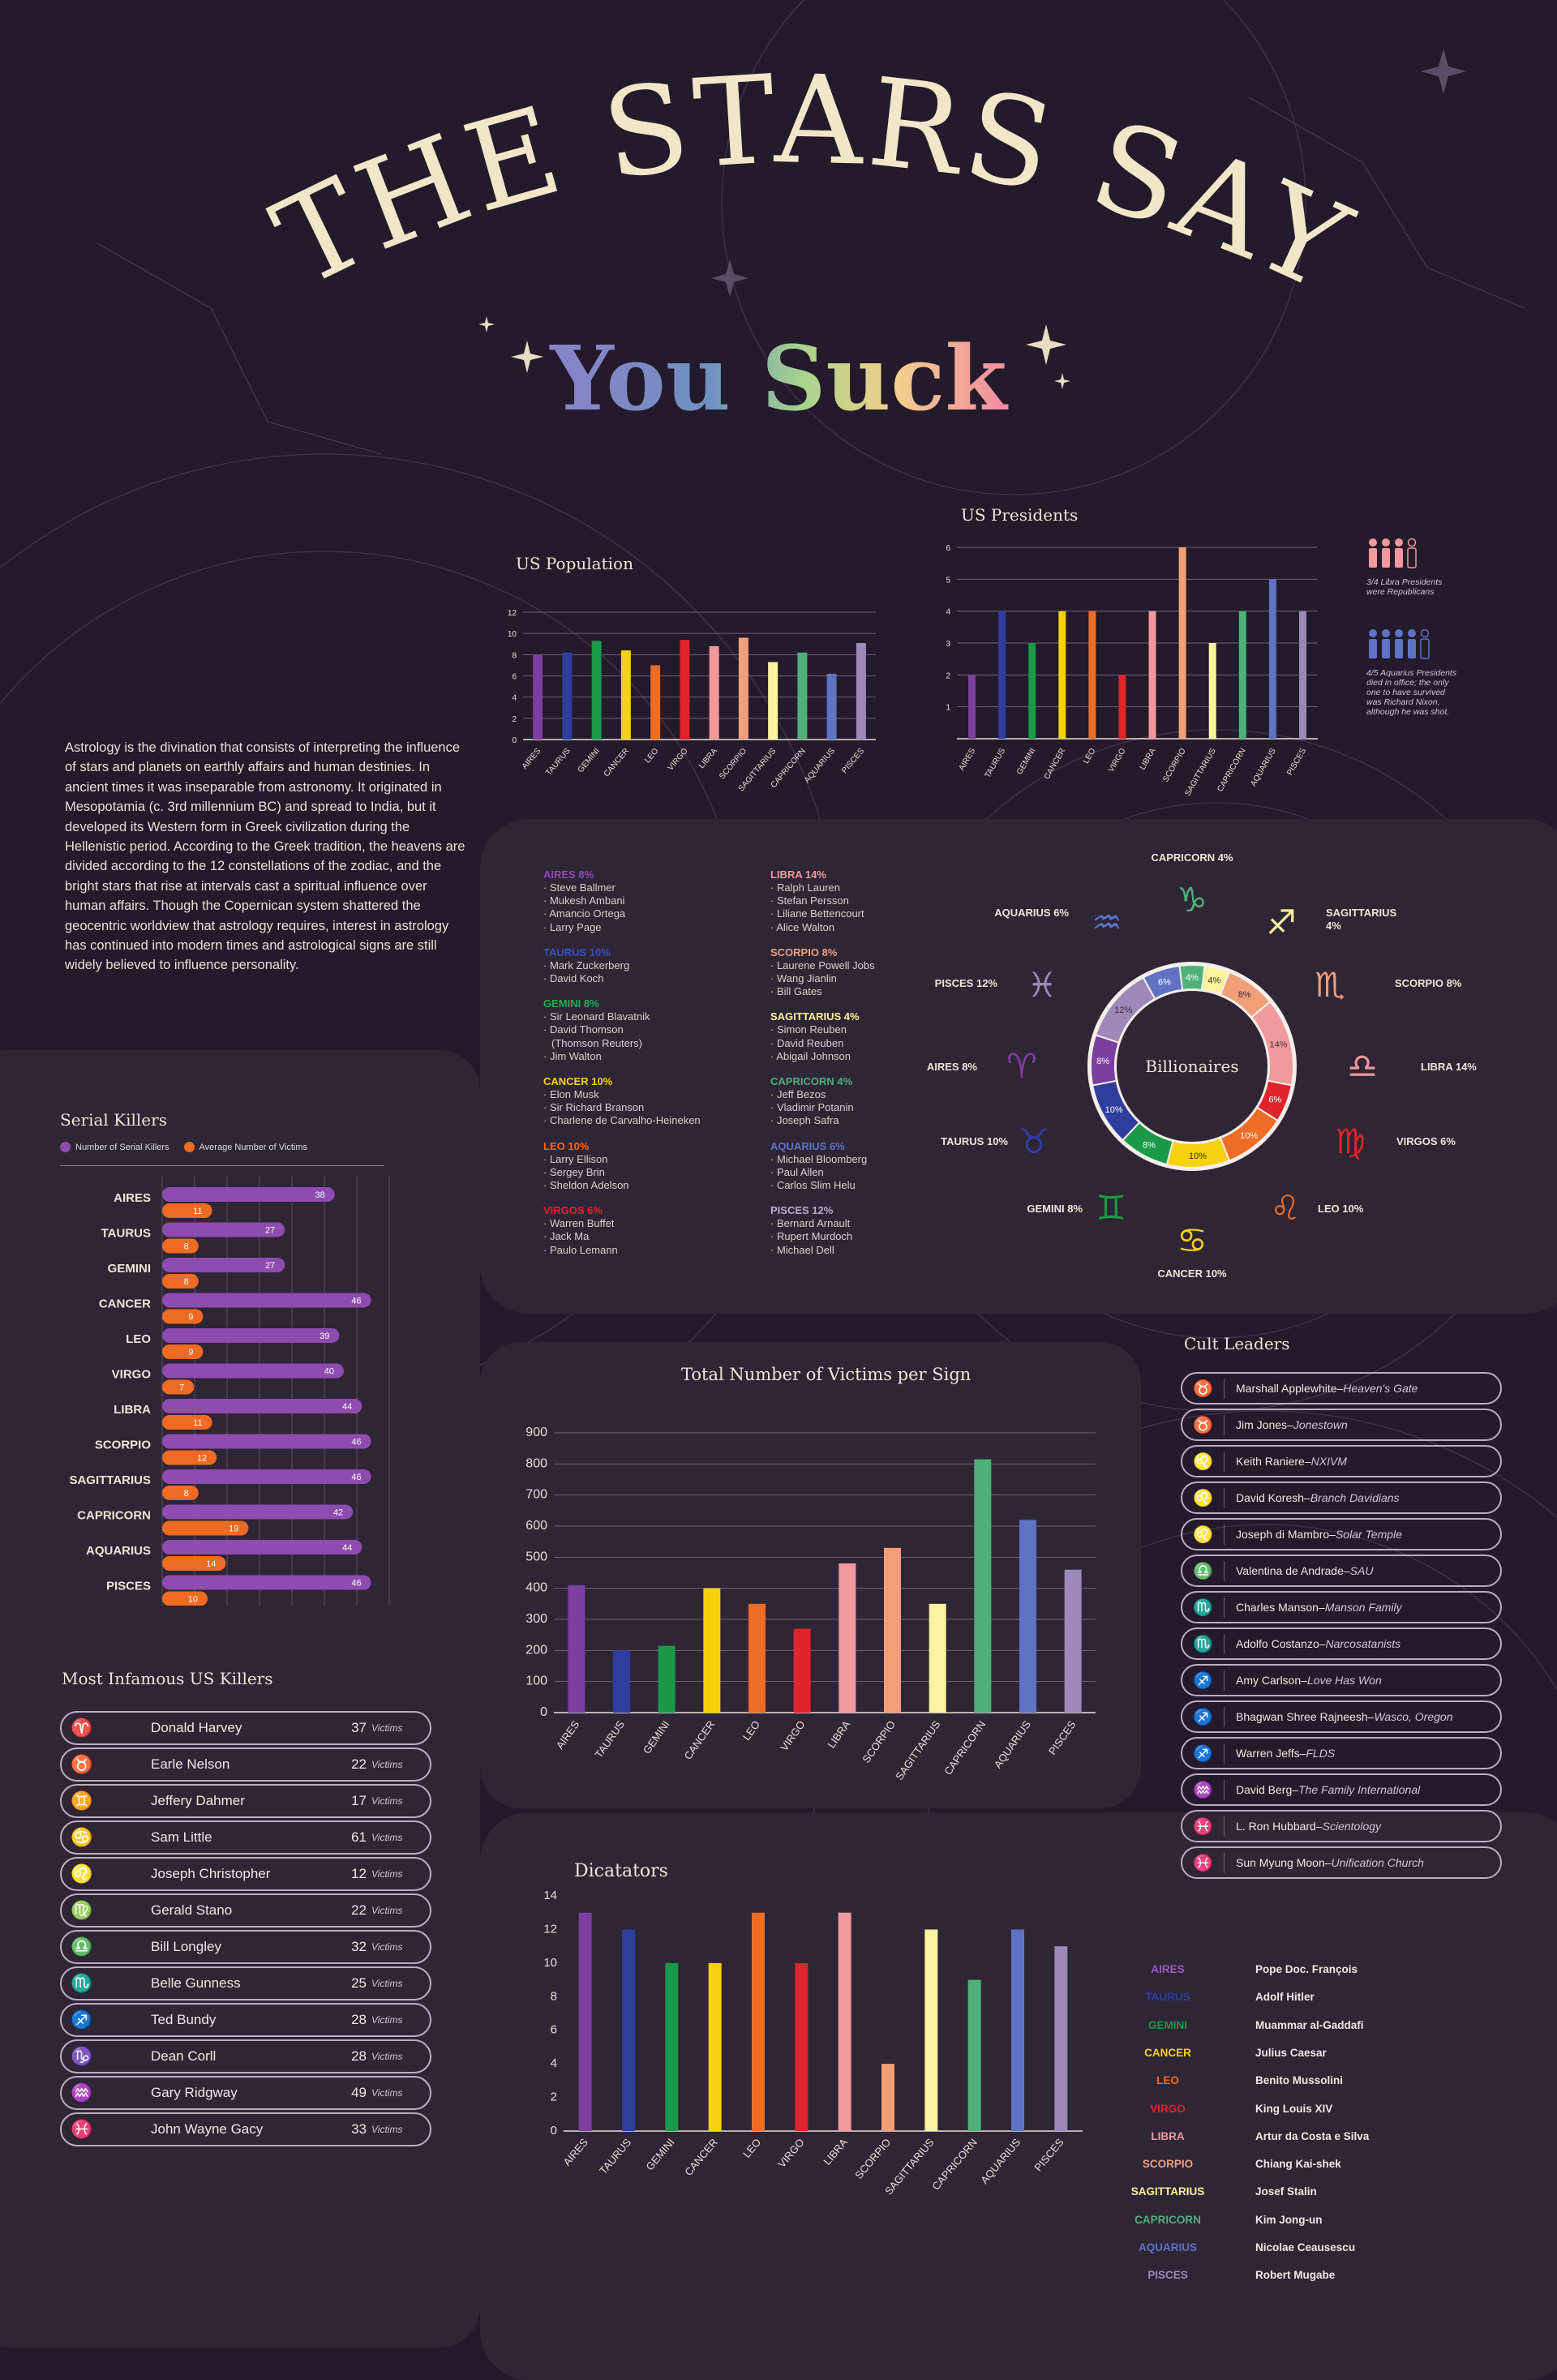 The height and width of the screenshot is (2380, 1557). Describe the element at coordinates (245, 2093) in the screenshot. I see `killer-row: ♒ Gary Ridgway 49 Victims` at that location.